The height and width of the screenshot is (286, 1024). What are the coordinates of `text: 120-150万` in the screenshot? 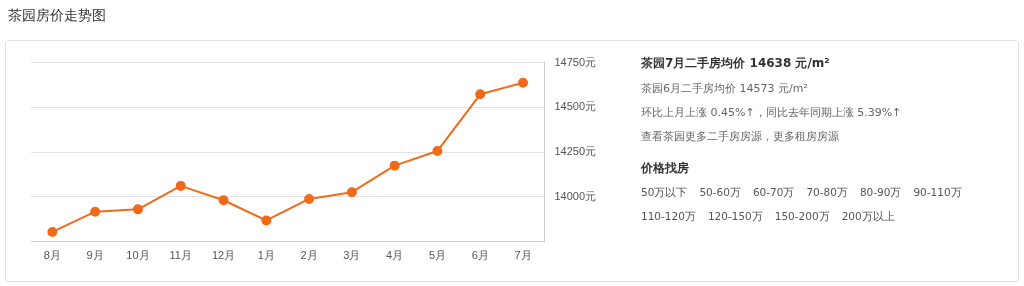 It's located at (735, 217).